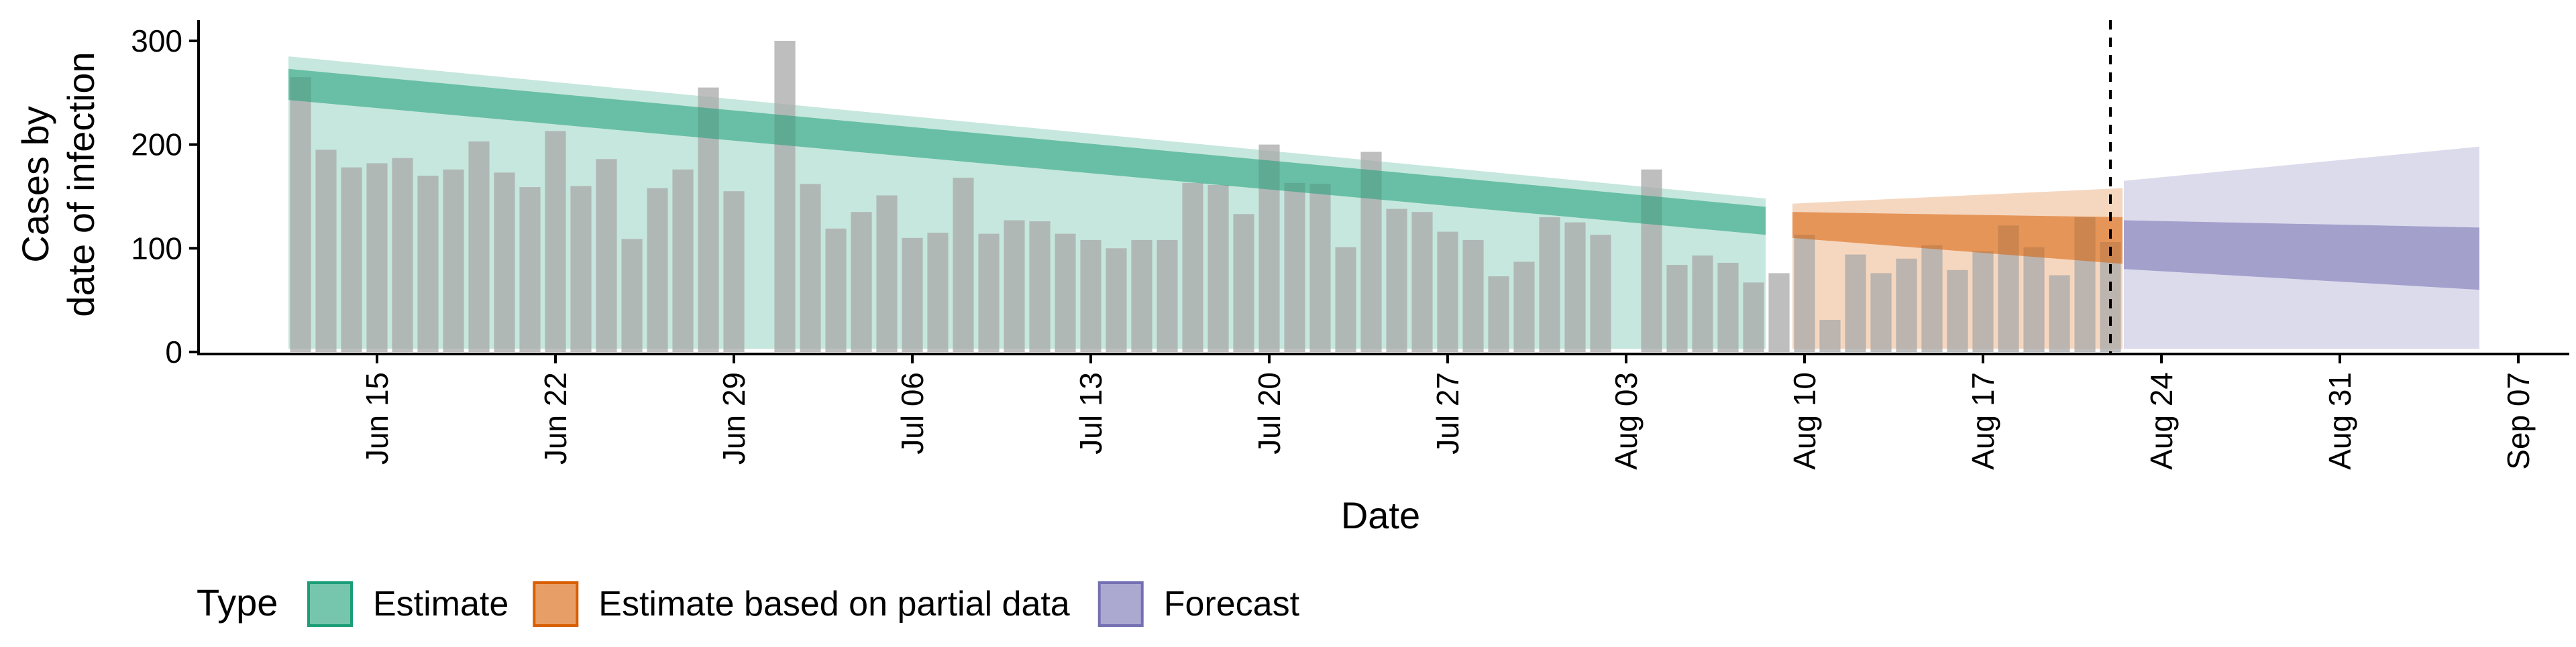 This screenshot has width=2576, height=647. Describe the element at coordinates (173, 352) in the screenshot. I see `y-tick-label: 0` at that location.